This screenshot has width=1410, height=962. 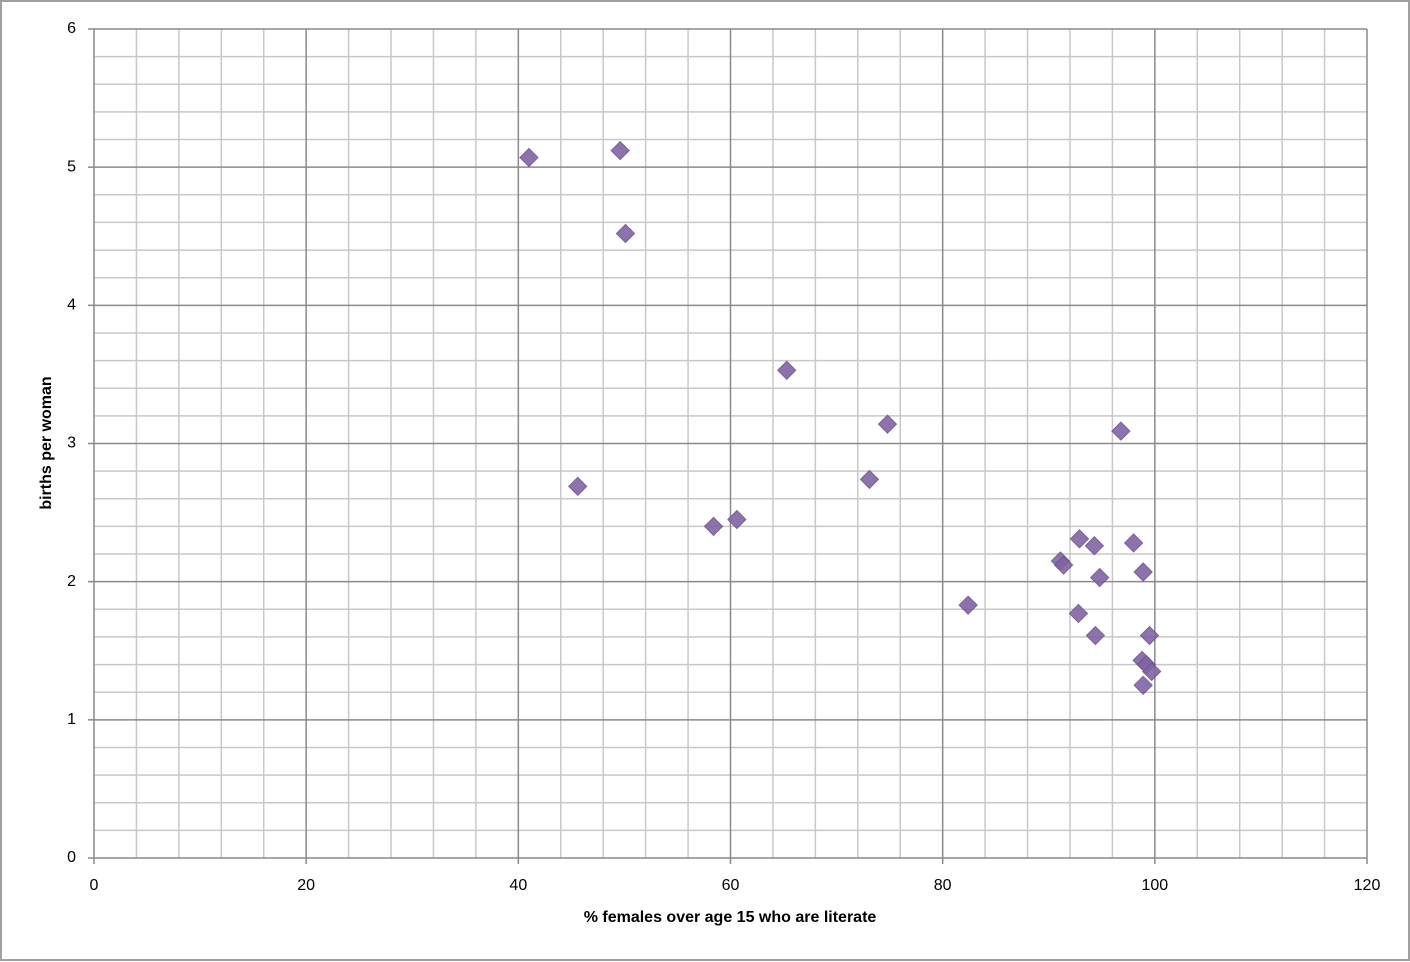 I want to click on x-tick-label: 100, so click(x=1154, y=885).